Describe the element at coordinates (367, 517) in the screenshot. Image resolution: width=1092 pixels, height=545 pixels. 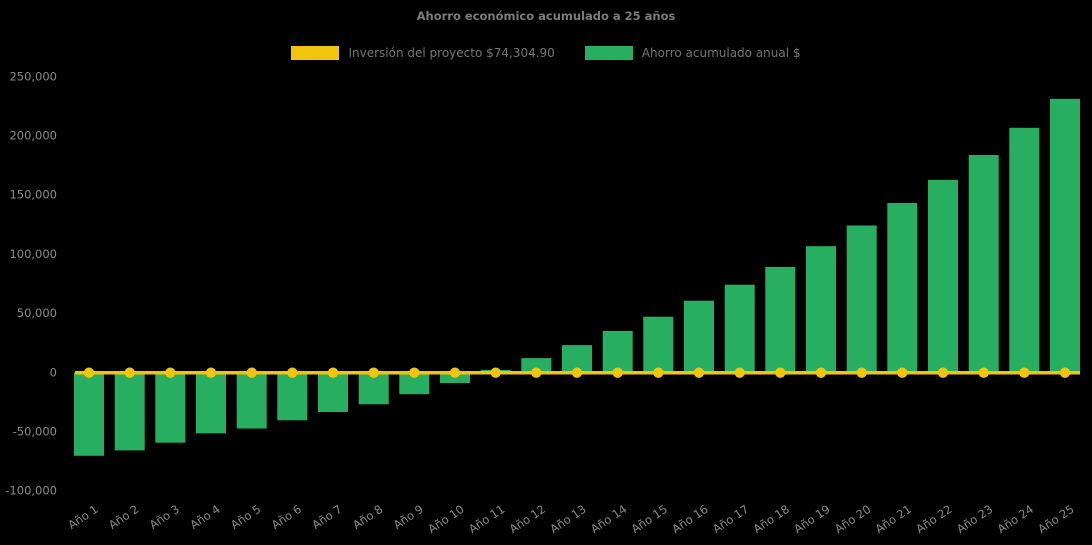
I see `x-tick-label: Año 8` at that location.